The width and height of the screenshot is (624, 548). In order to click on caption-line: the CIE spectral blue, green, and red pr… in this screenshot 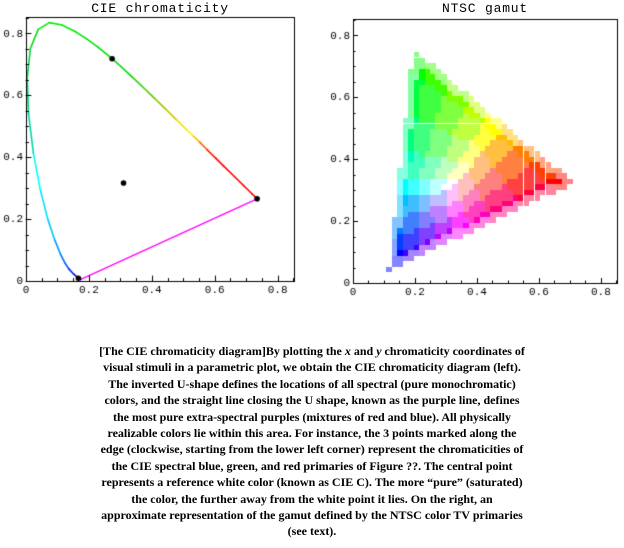, I will do `click(312, 465)`.